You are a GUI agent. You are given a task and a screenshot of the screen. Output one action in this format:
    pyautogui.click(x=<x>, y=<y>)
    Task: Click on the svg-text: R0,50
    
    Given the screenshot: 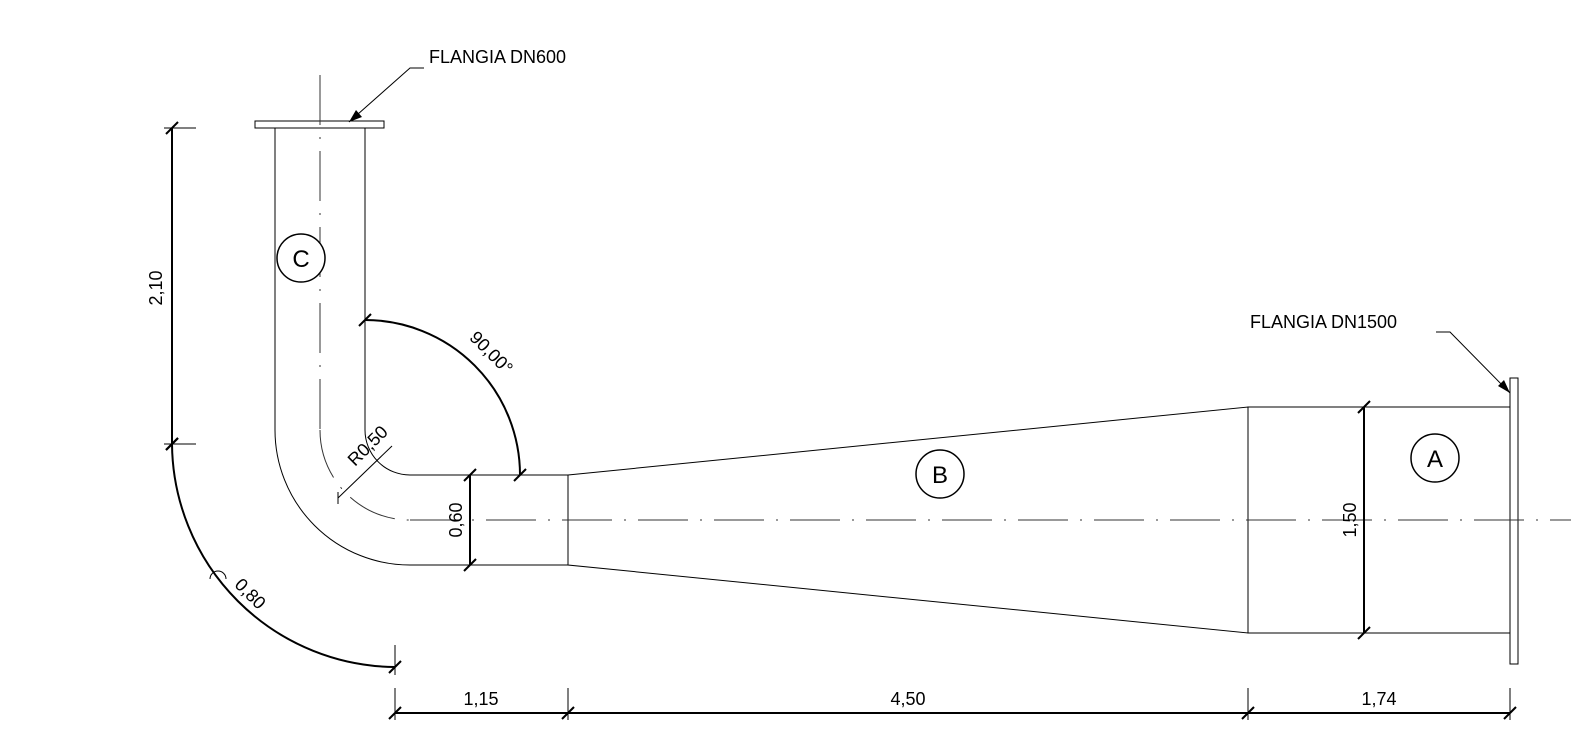 What is the action you would take?
    pyautogui.click(x=368, y=446)
    